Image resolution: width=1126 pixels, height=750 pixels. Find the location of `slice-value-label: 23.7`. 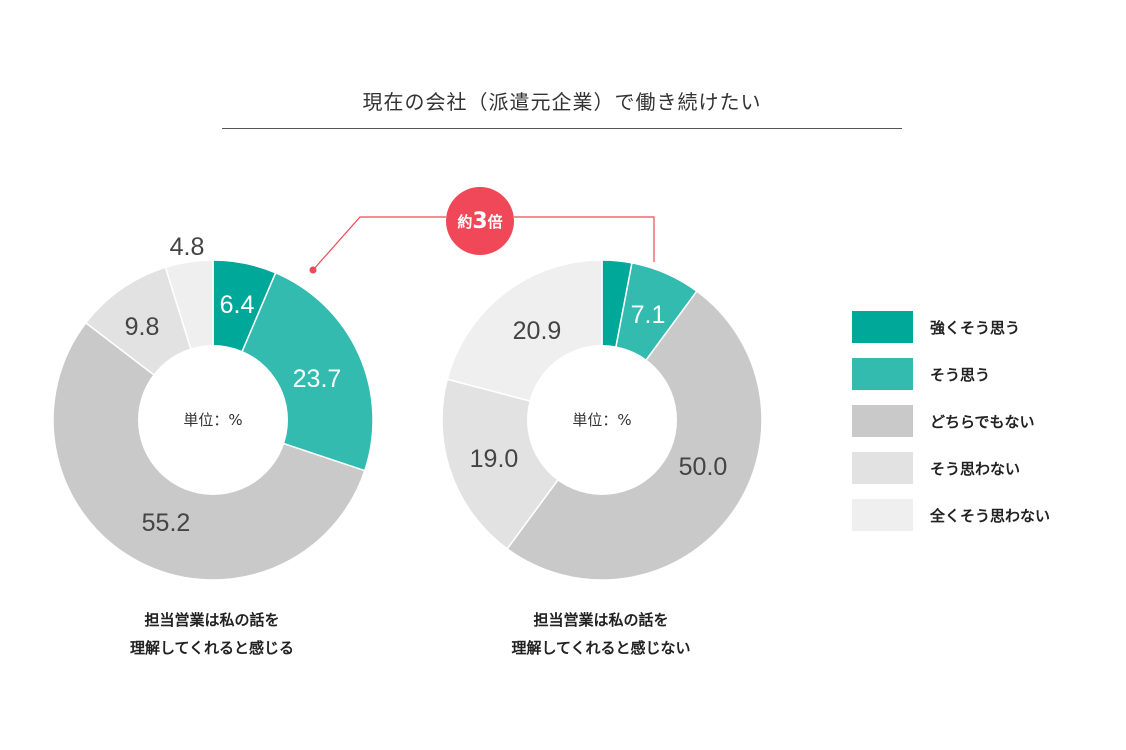

slice-value-label: 23.7 is located at coordinates (317, 379).